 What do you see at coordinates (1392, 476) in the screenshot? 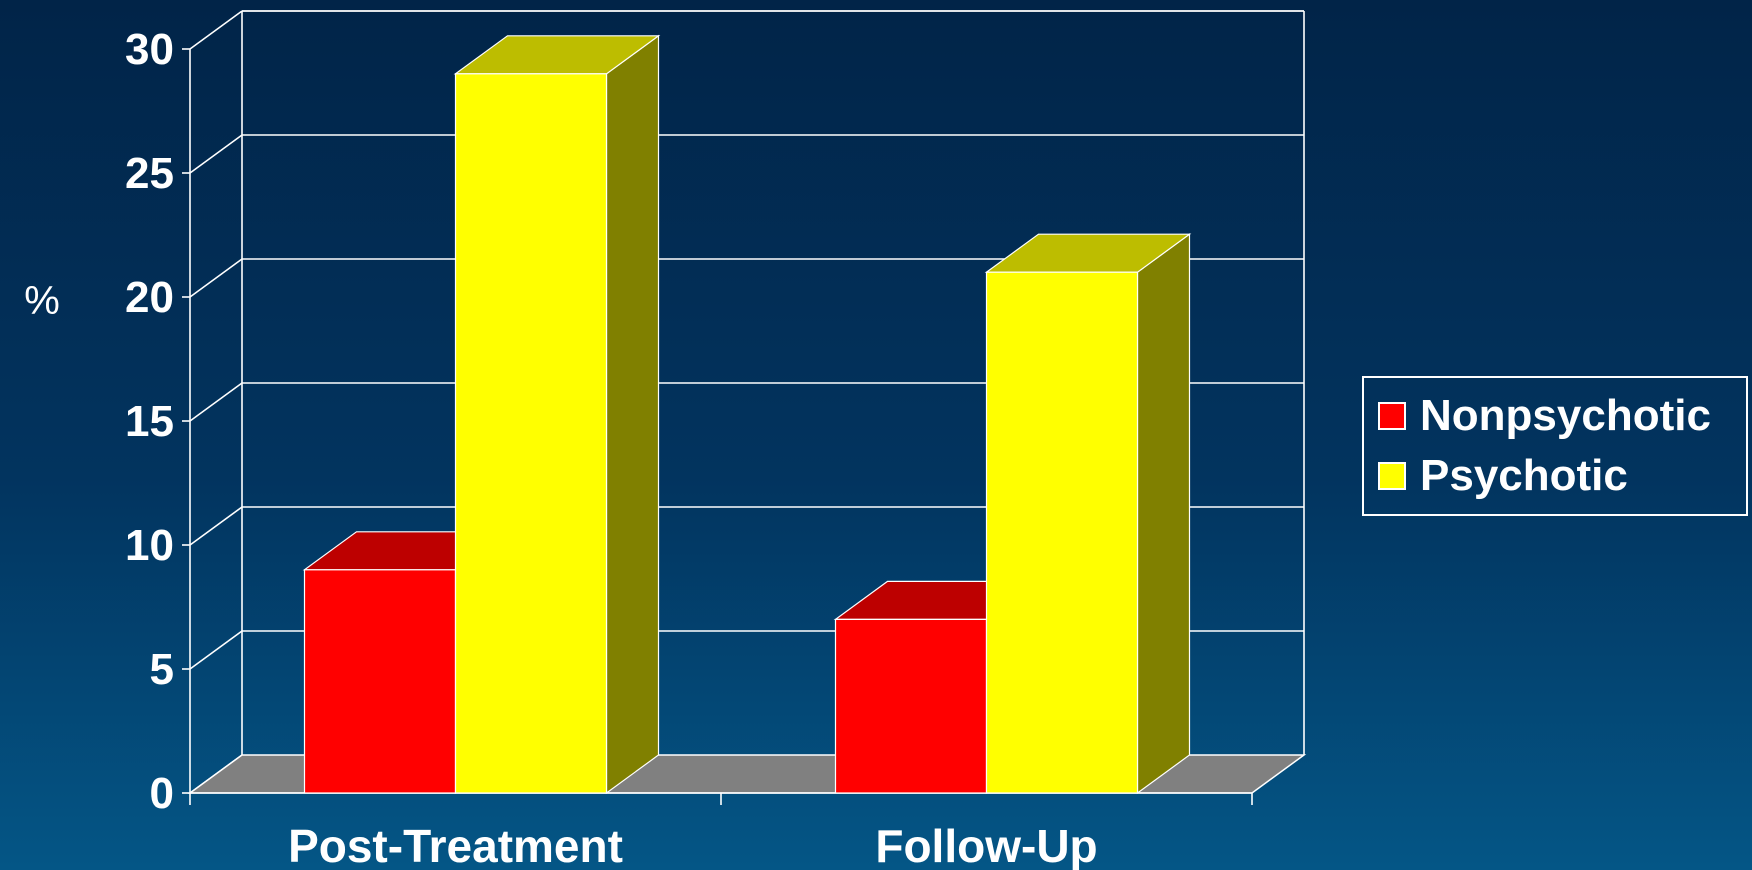
I see `legend-swatch-psychotic` at bounding box center [1392, 476].